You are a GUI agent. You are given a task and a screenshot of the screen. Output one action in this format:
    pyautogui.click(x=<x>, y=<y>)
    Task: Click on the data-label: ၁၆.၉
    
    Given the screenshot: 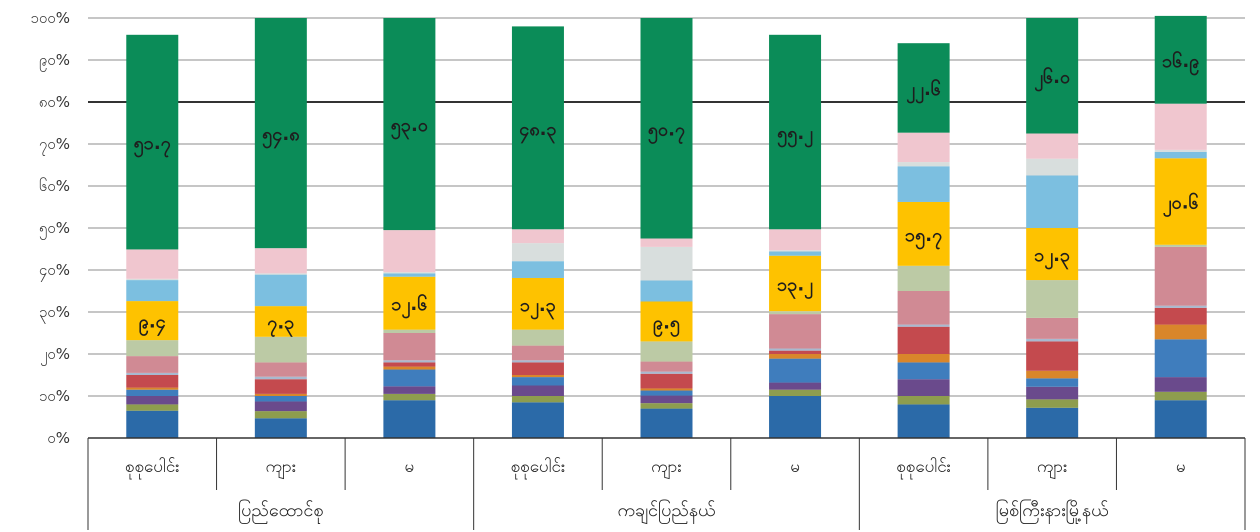 What is the action you would take?
    pyautogui.click(x=1180, y=63)
    